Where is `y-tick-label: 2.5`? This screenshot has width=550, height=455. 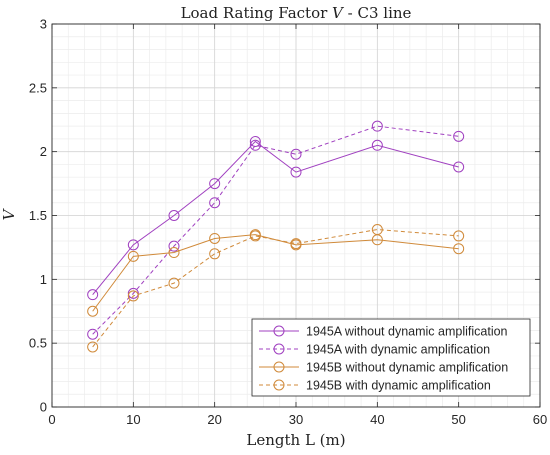
y-tick-label: 2.5 is located at coordinates (38, 87).